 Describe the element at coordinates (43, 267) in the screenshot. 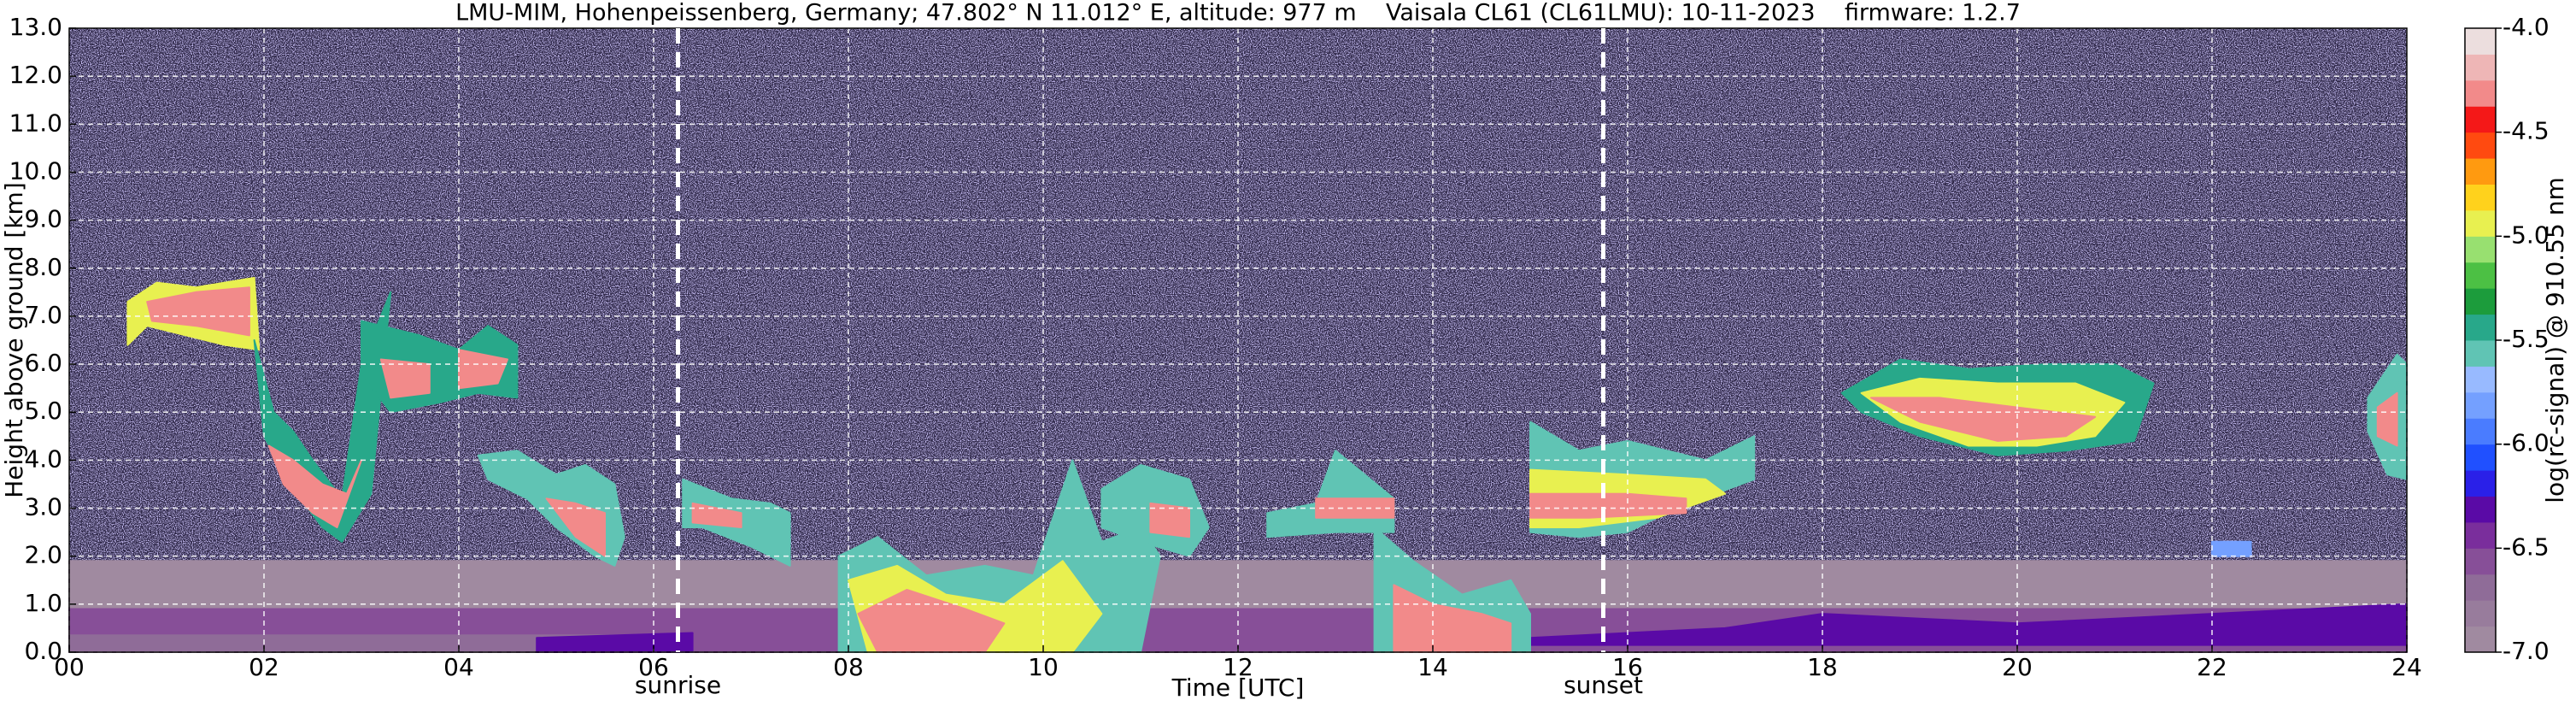

I see `y-tick-label: 8.0` at that location.